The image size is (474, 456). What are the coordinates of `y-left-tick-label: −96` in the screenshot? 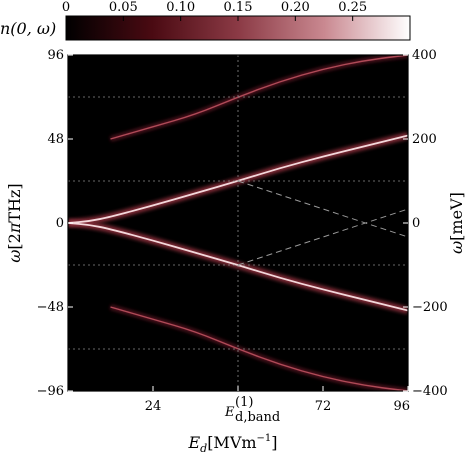 It's located at (50, 391).